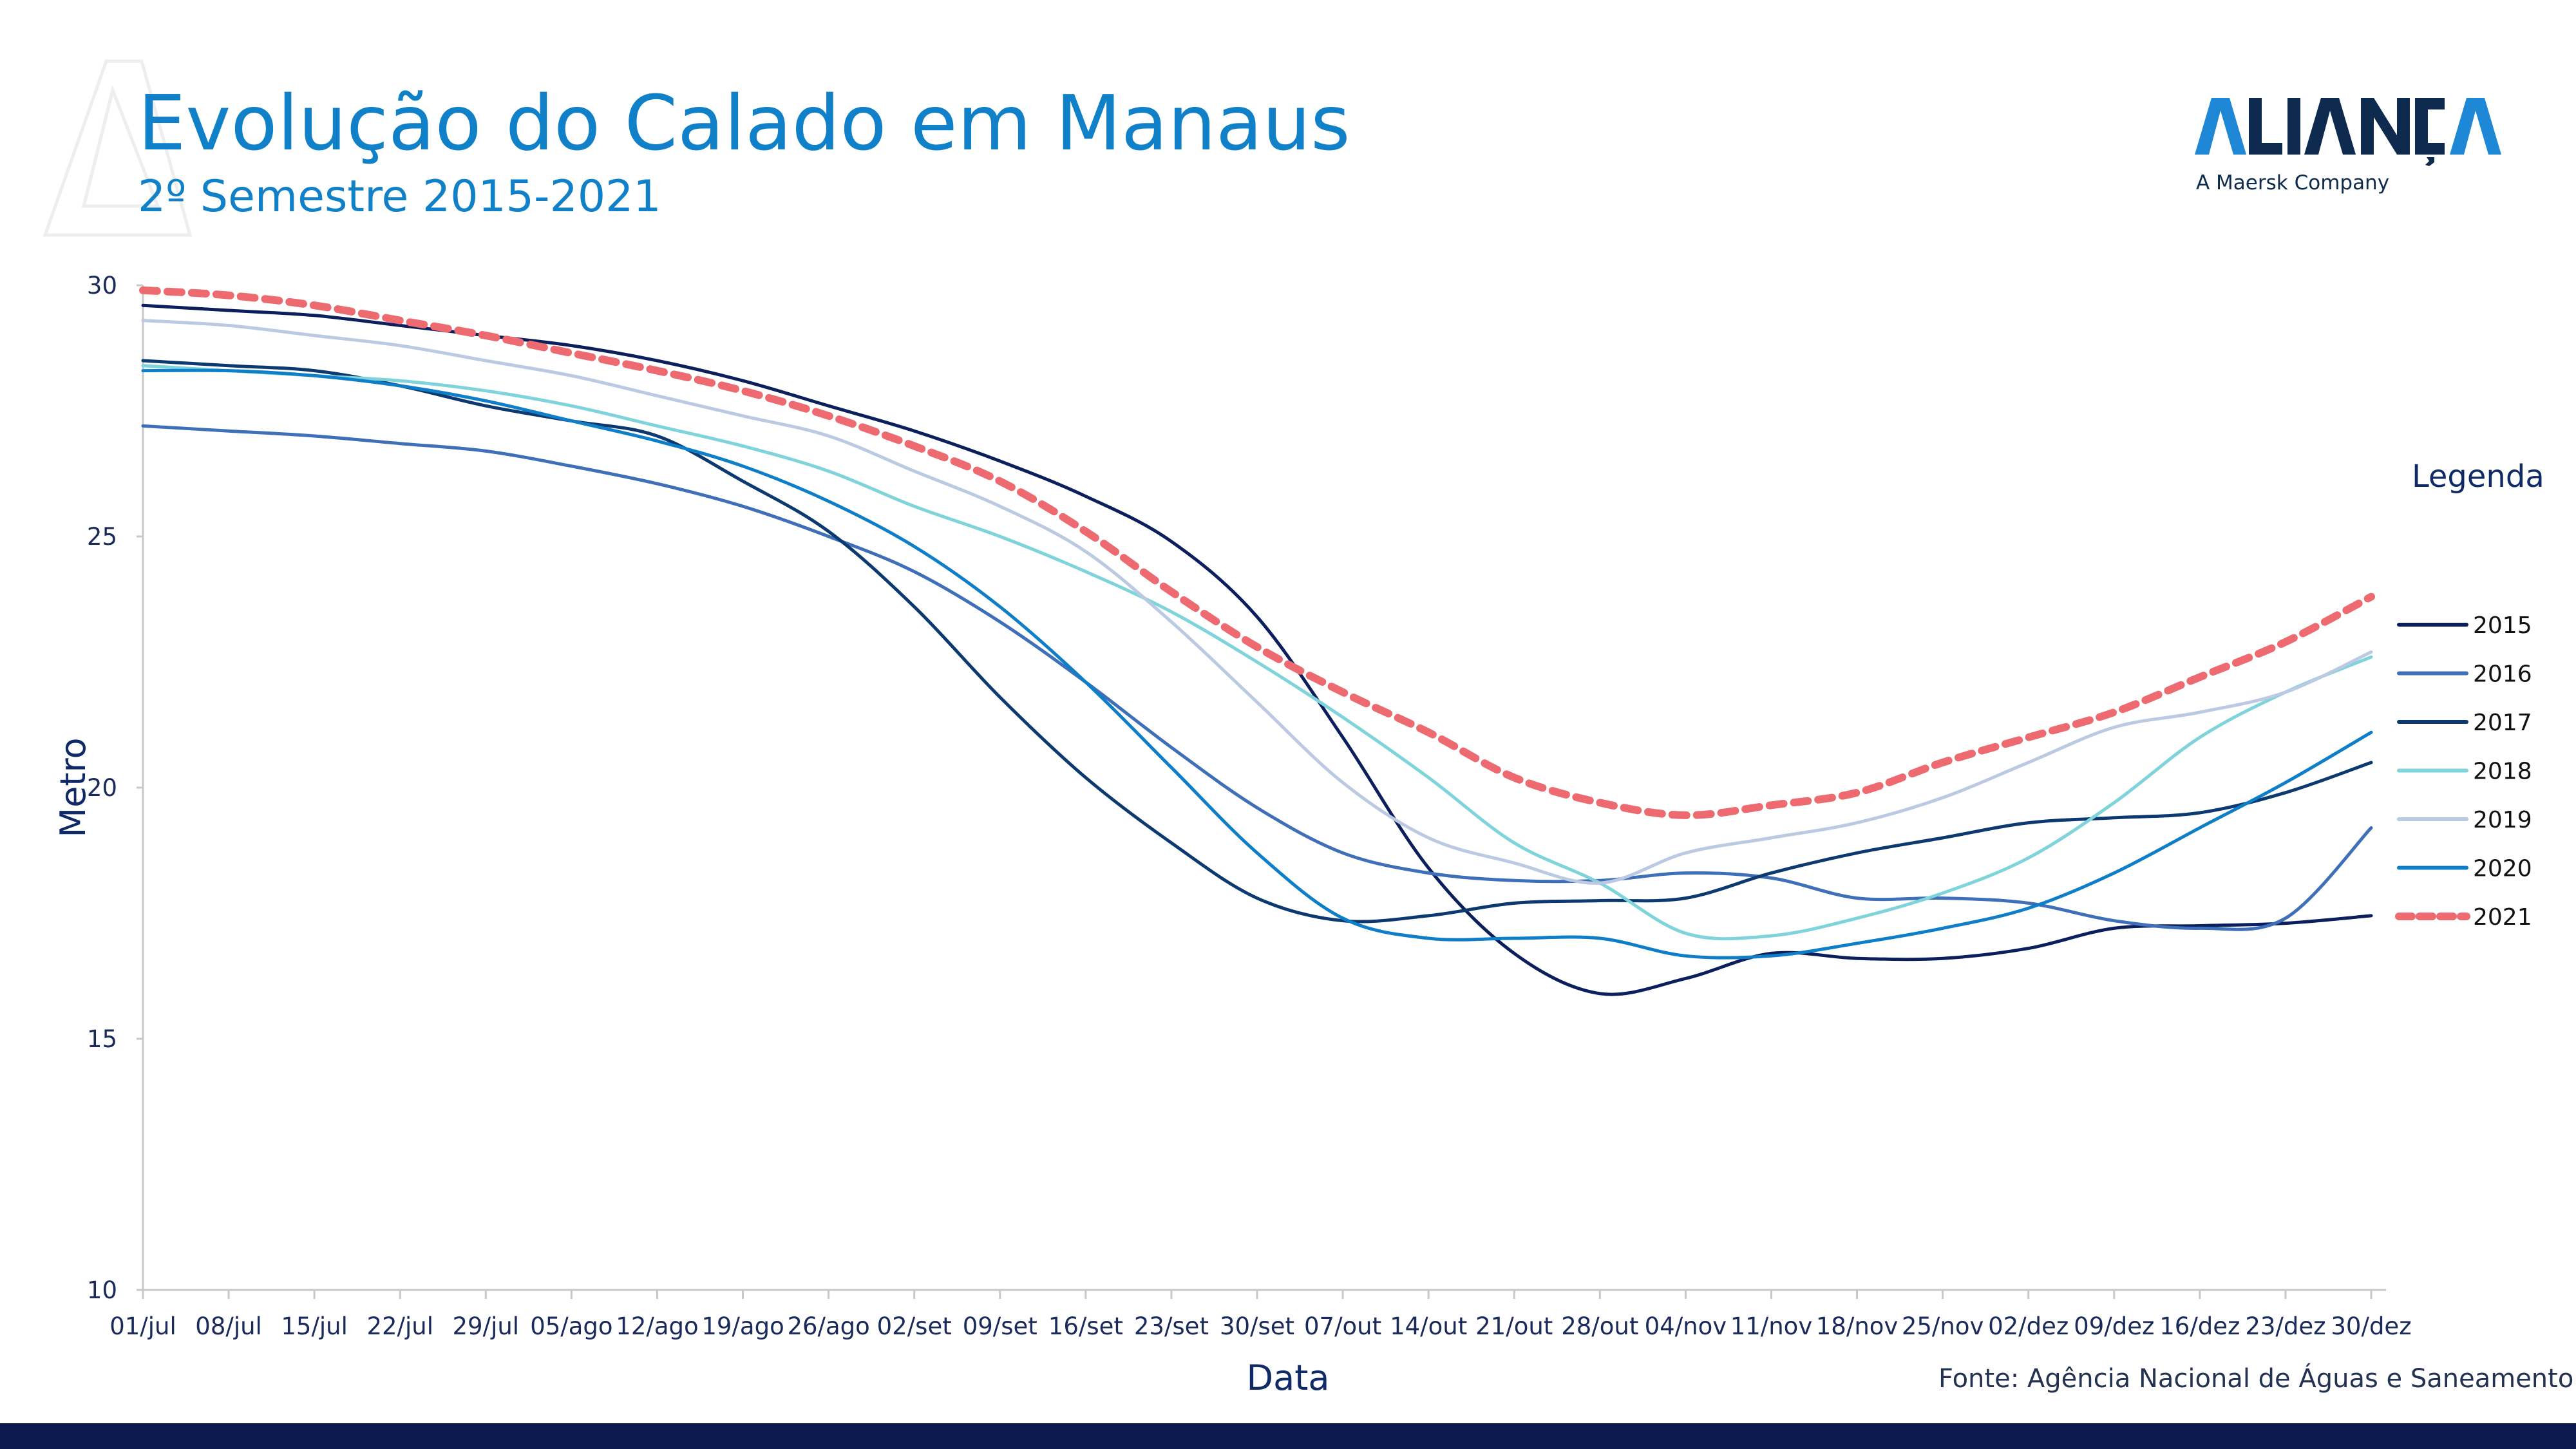 This screenshot has width=2576, height=1449. I want to click on legend-title: Legenda, so click(2478, 477).